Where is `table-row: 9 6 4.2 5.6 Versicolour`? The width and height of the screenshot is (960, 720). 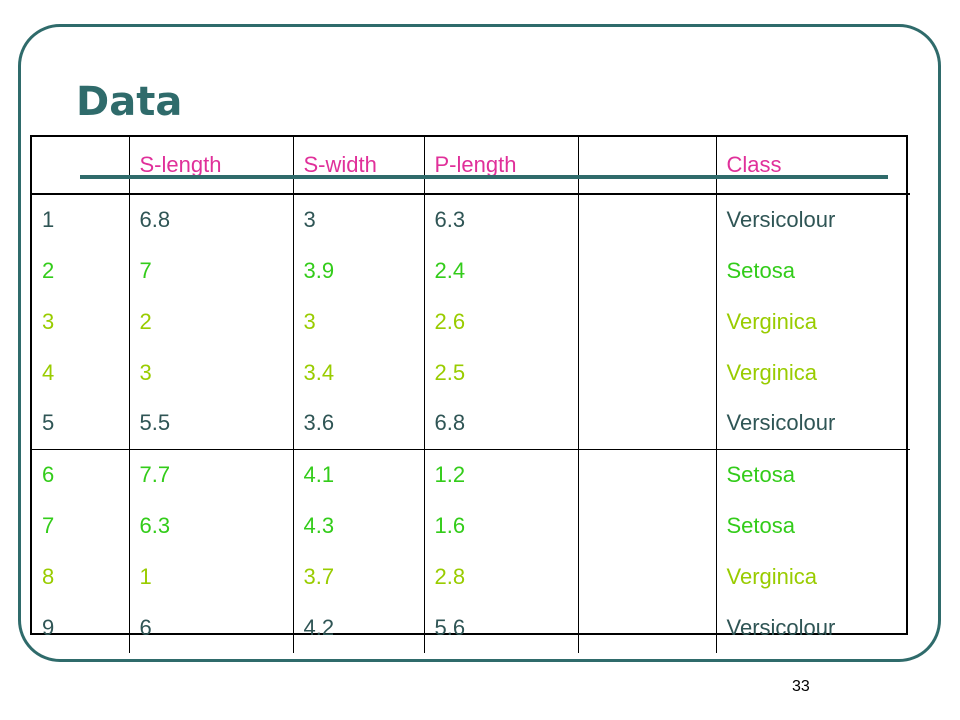 table-row: 9 6 4.2 5.6 Versicolour is located at coordinates (471, 627).